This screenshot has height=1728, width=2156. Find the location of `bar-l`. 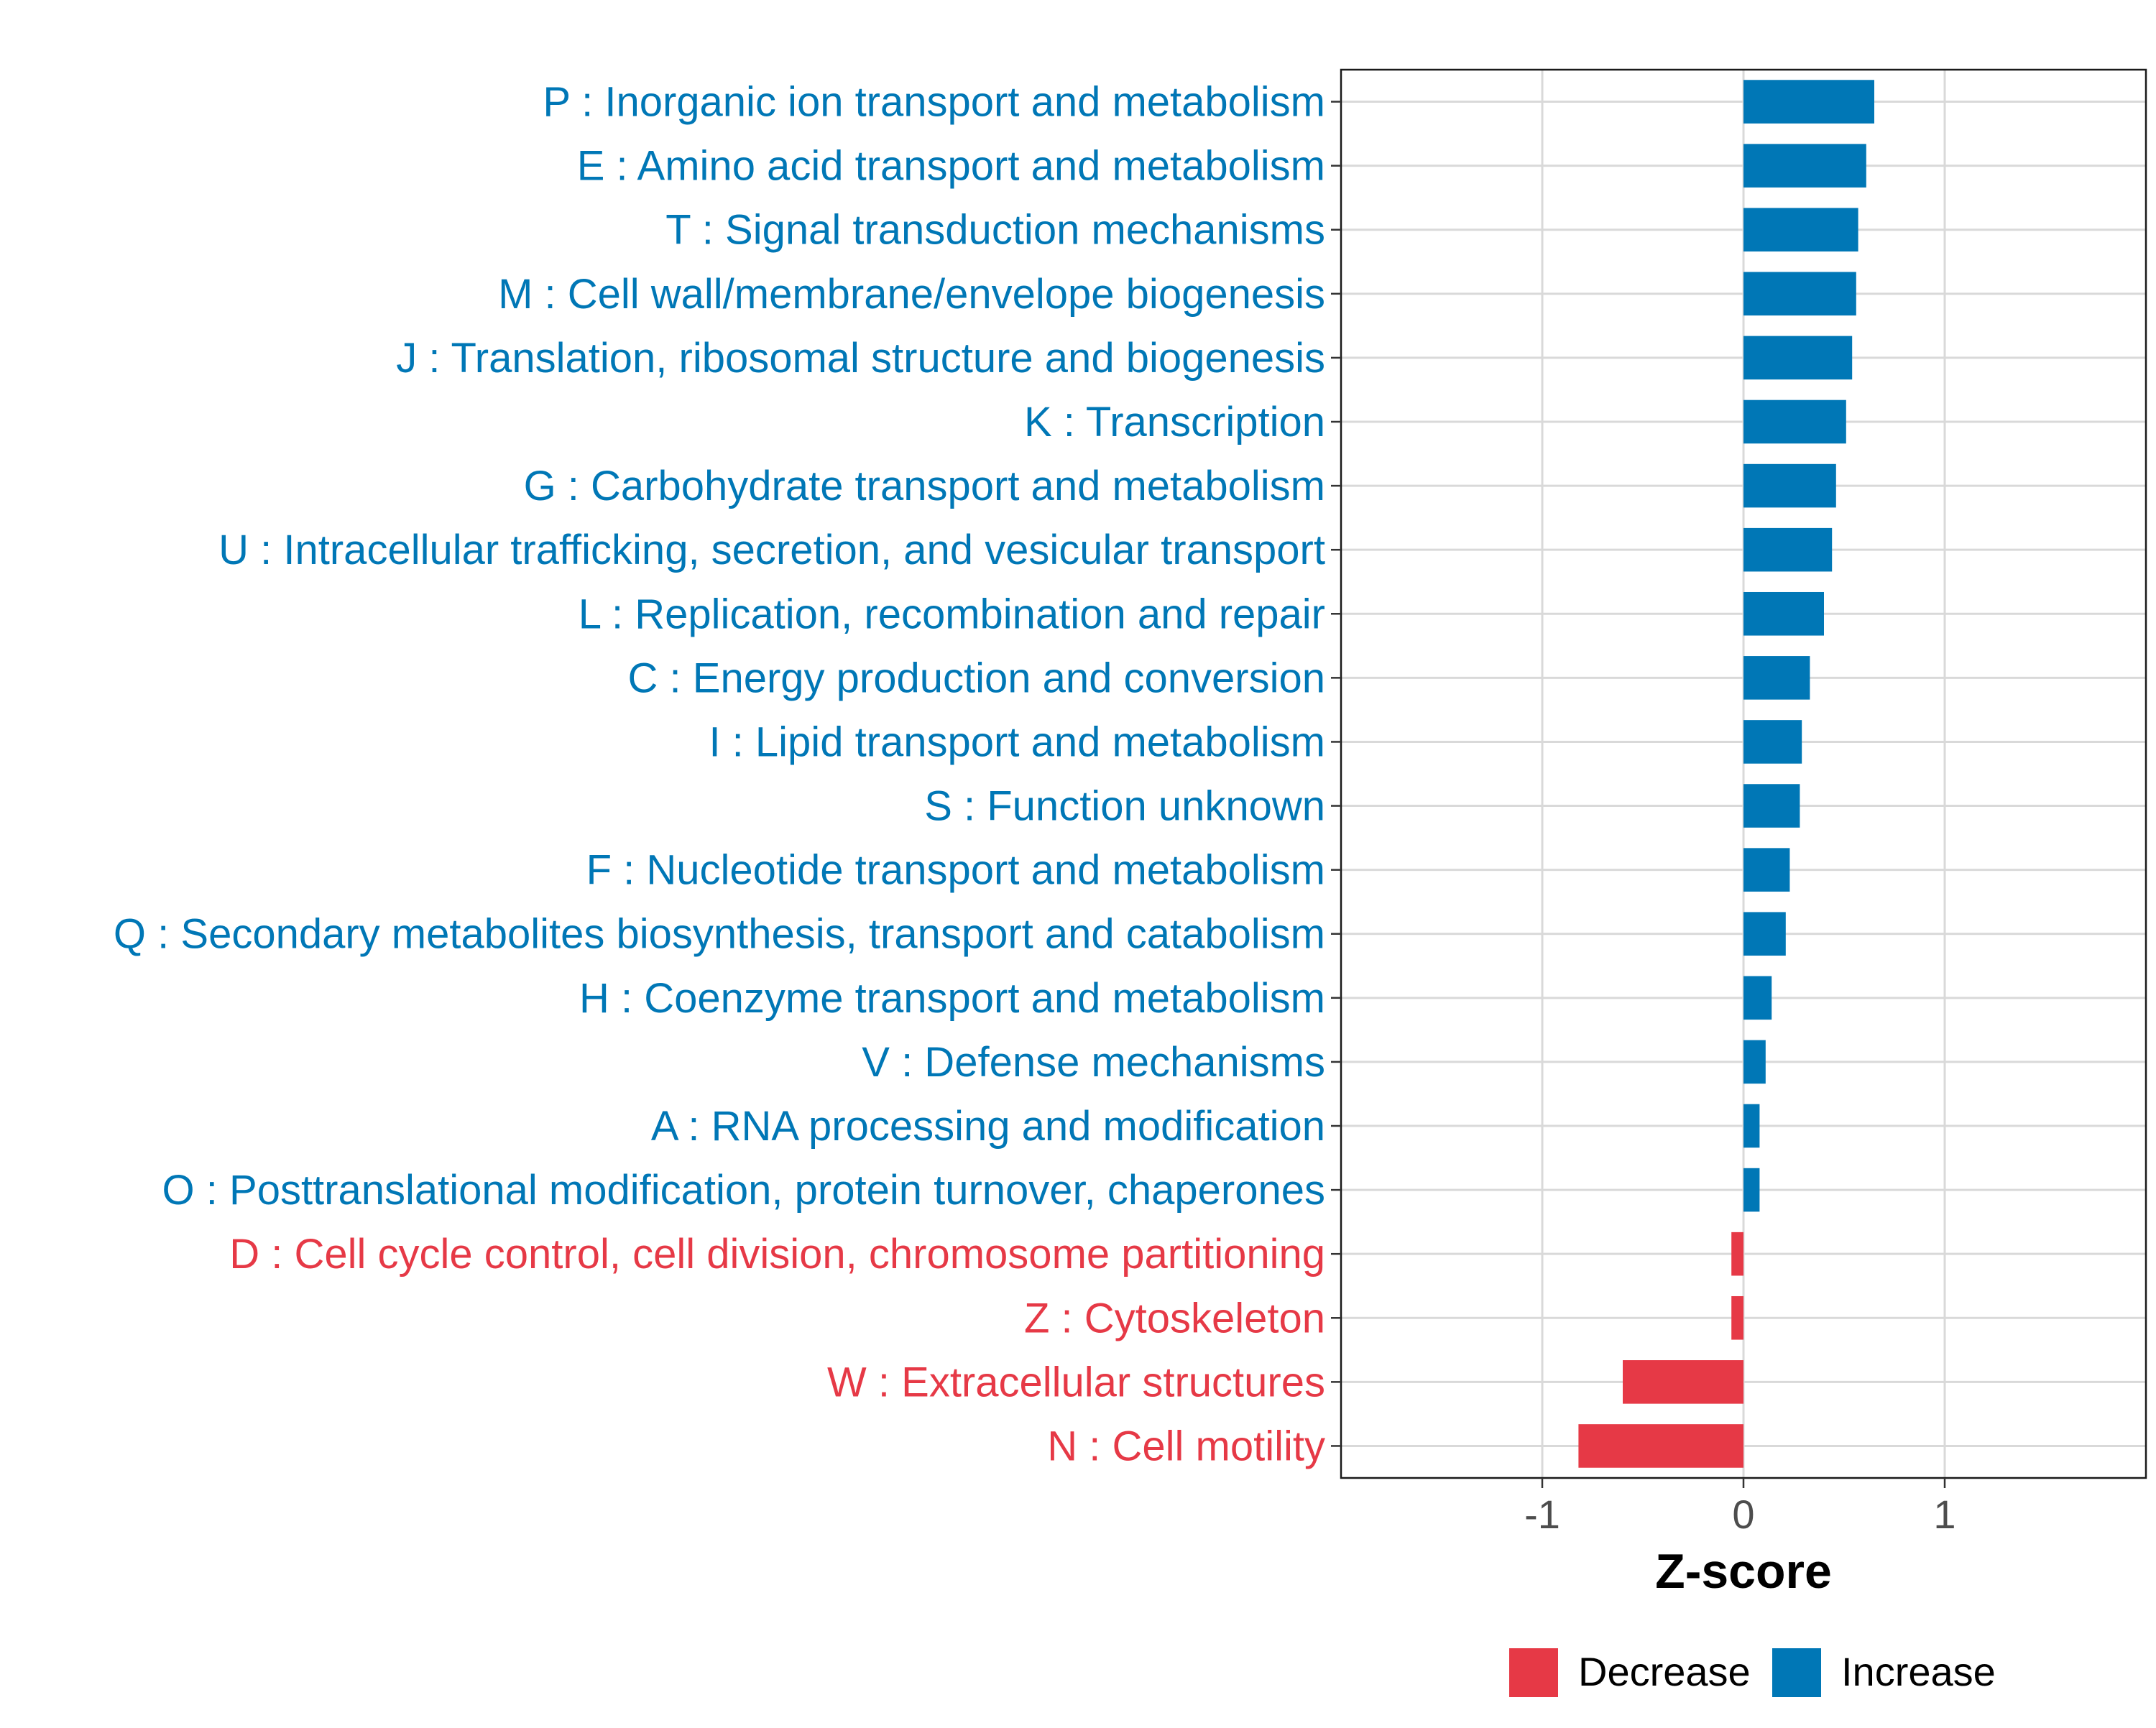

bar-l is located at coordinates (1784, 613).